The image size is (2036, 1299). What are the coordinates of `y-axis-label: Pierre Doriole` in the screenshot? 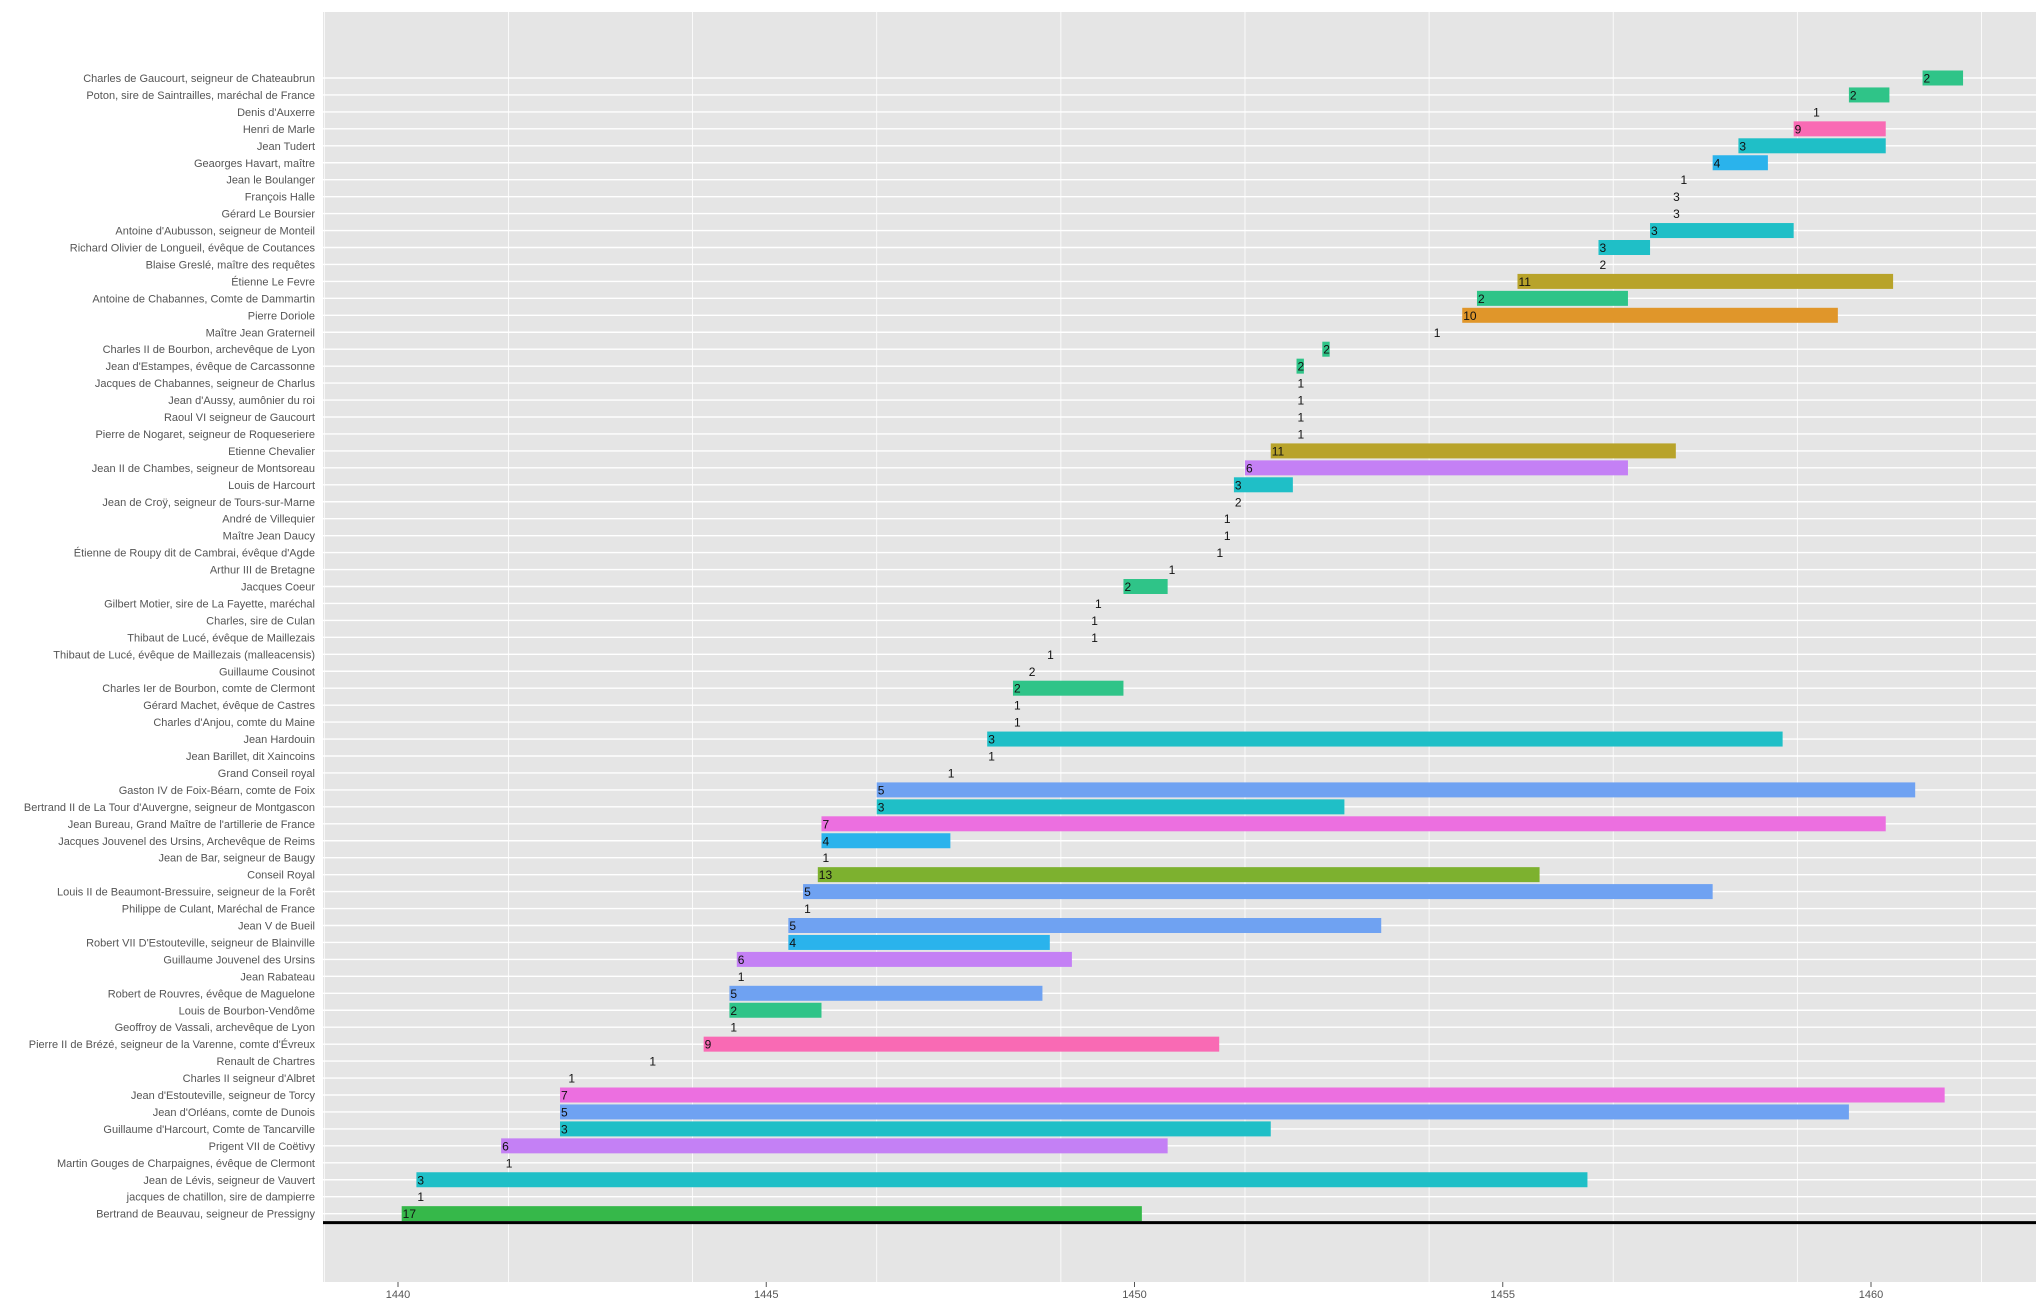 It's located at (281, 316).